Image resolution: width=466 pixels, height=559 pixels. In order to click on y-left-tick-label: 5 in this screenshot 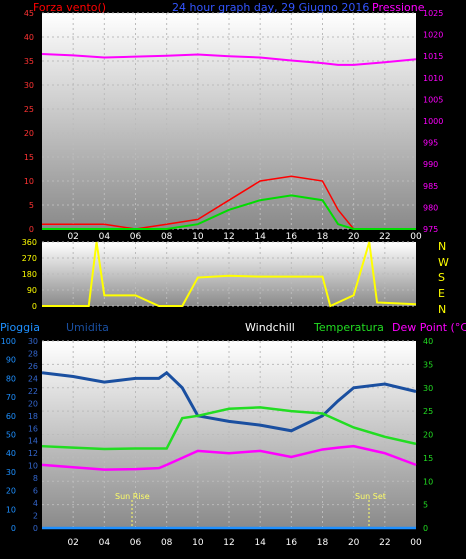, I will do `click(31, 205)`.